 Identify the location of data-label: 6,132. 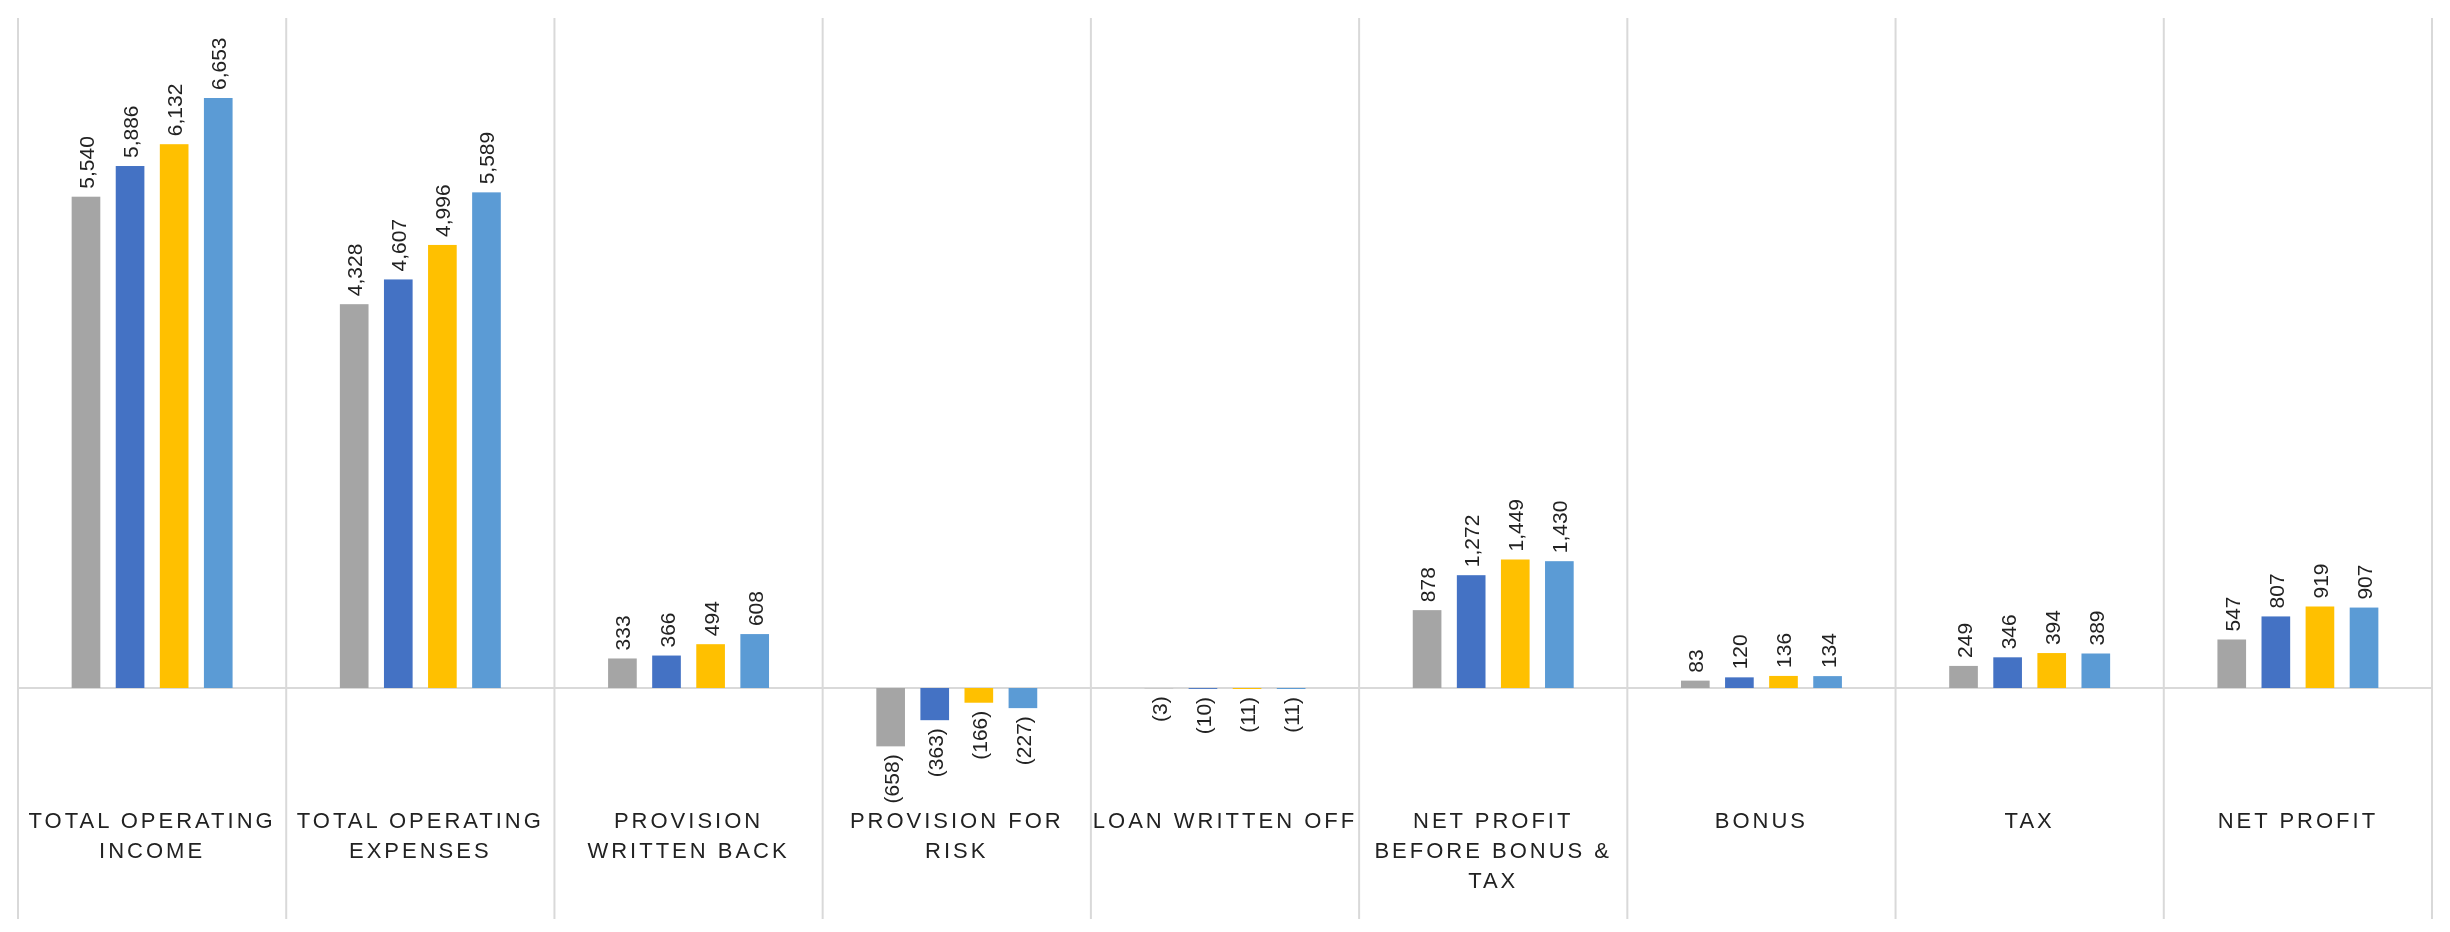
(175, 110).